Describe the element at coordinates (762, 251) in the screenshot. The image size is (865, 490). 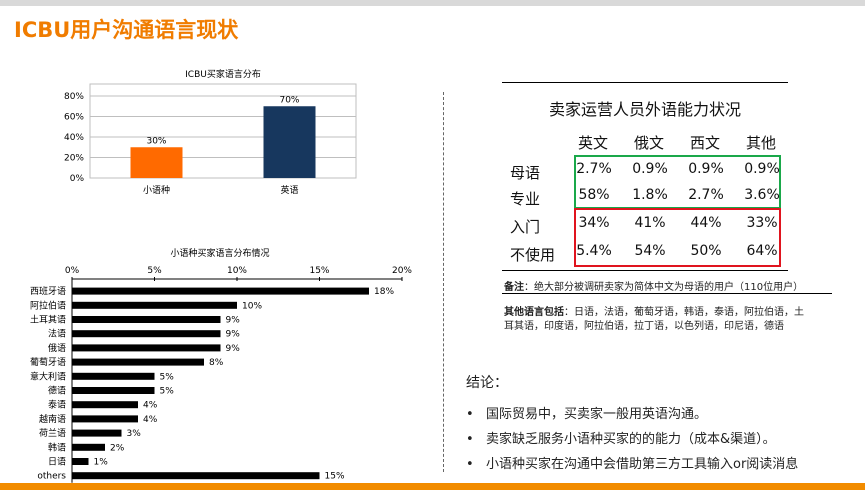
I see `table-cell: 64%` at that location.